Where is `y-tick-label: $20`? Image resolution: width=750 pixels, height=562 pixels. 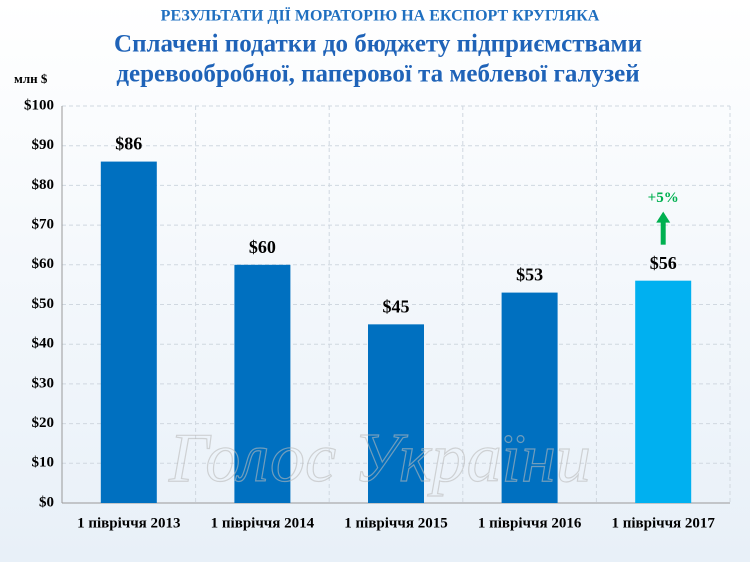 y-tick-label: $20 is located at coordinates (43, 423).